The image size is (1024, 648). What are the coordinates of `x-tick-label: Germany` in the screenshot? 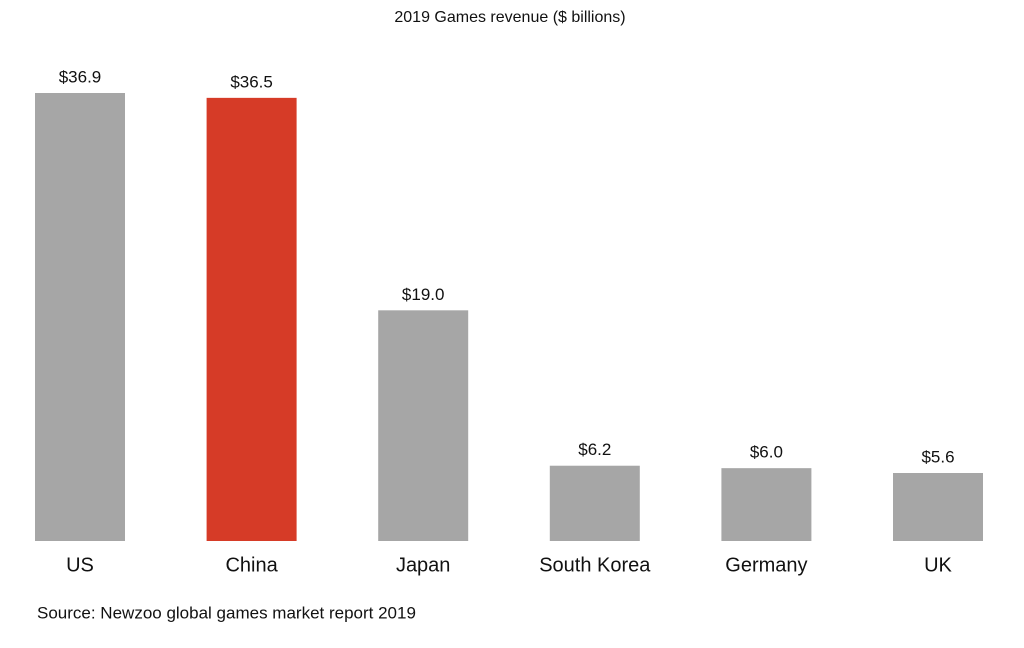 It's located at (766, 565).